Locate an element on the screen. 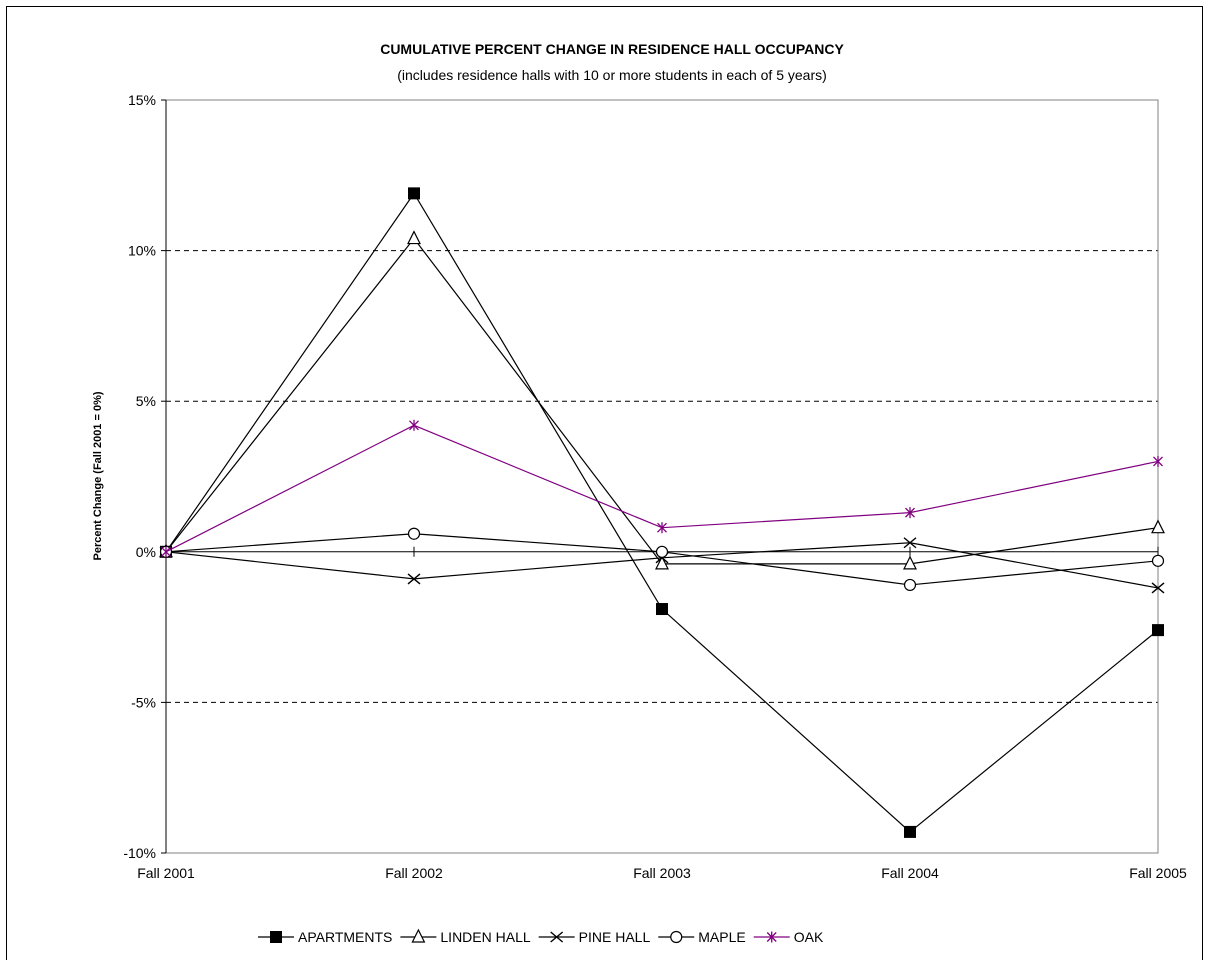  legend-label-maple: MAPLE is located at coordinates (721, 937).